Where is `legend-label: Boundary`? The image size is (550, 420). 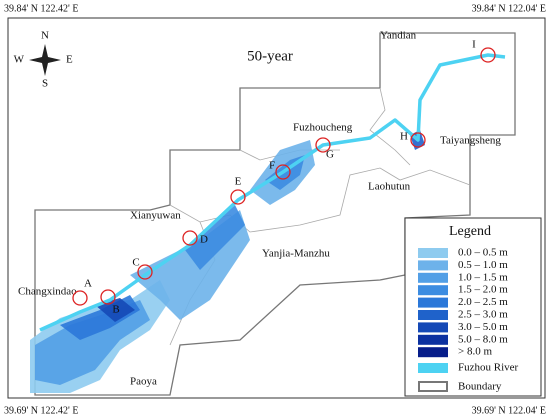
legend-label: Boundary is located at coordinates (480, 387).